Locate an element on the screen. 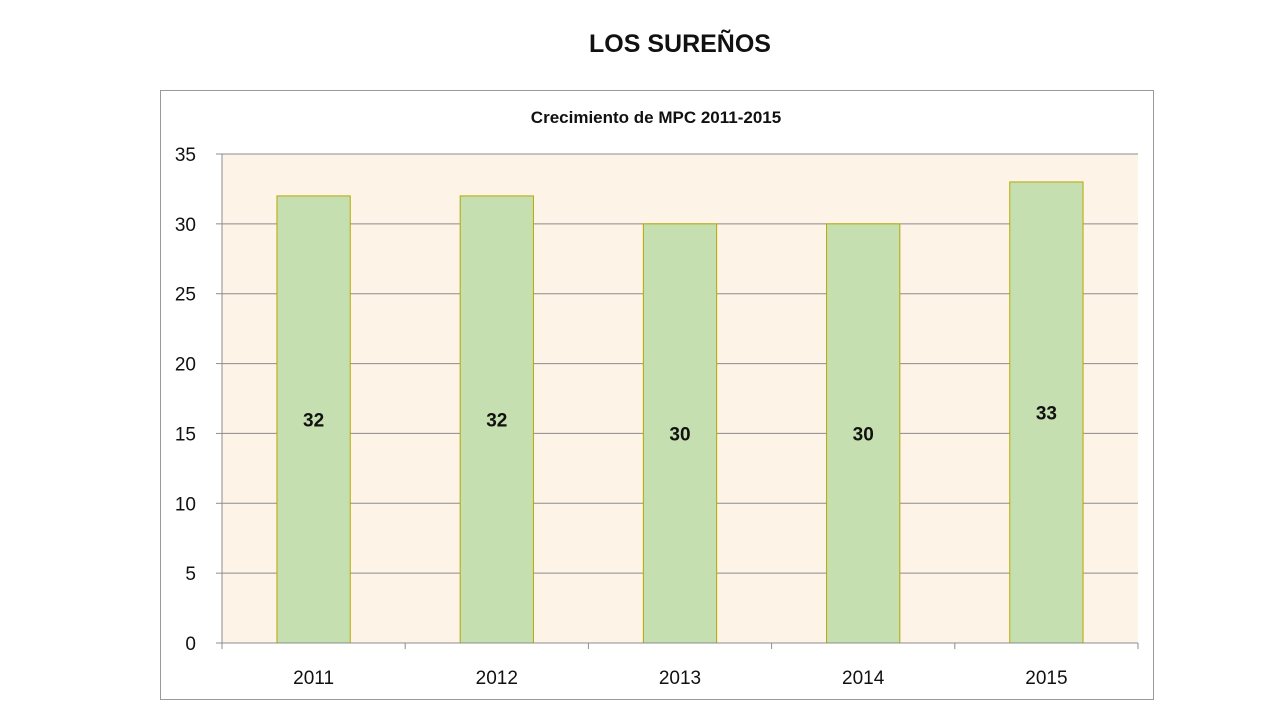 The image size is (1280, 720). y-tick-label: 20 is located at coordinates (185, 365).